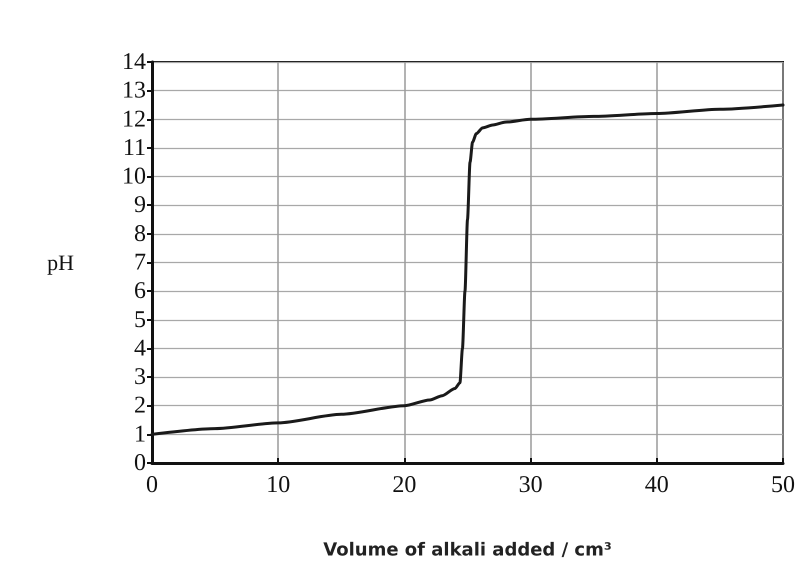 The image size is (804, 574). Describe the element at coordinates (530, 485) in the screenshot. I see `x-tick-label: 30` at that location.